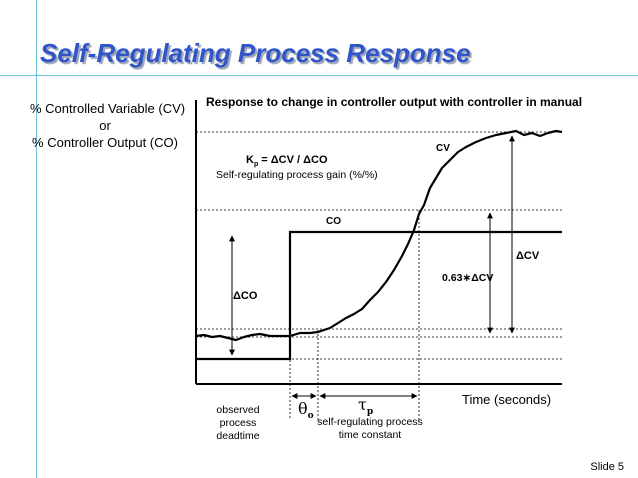  Describe the element at coordinates (105, 142) in the screenshot. I see `y-axis-label-line-3: % Controller Output (CO)` at that location.